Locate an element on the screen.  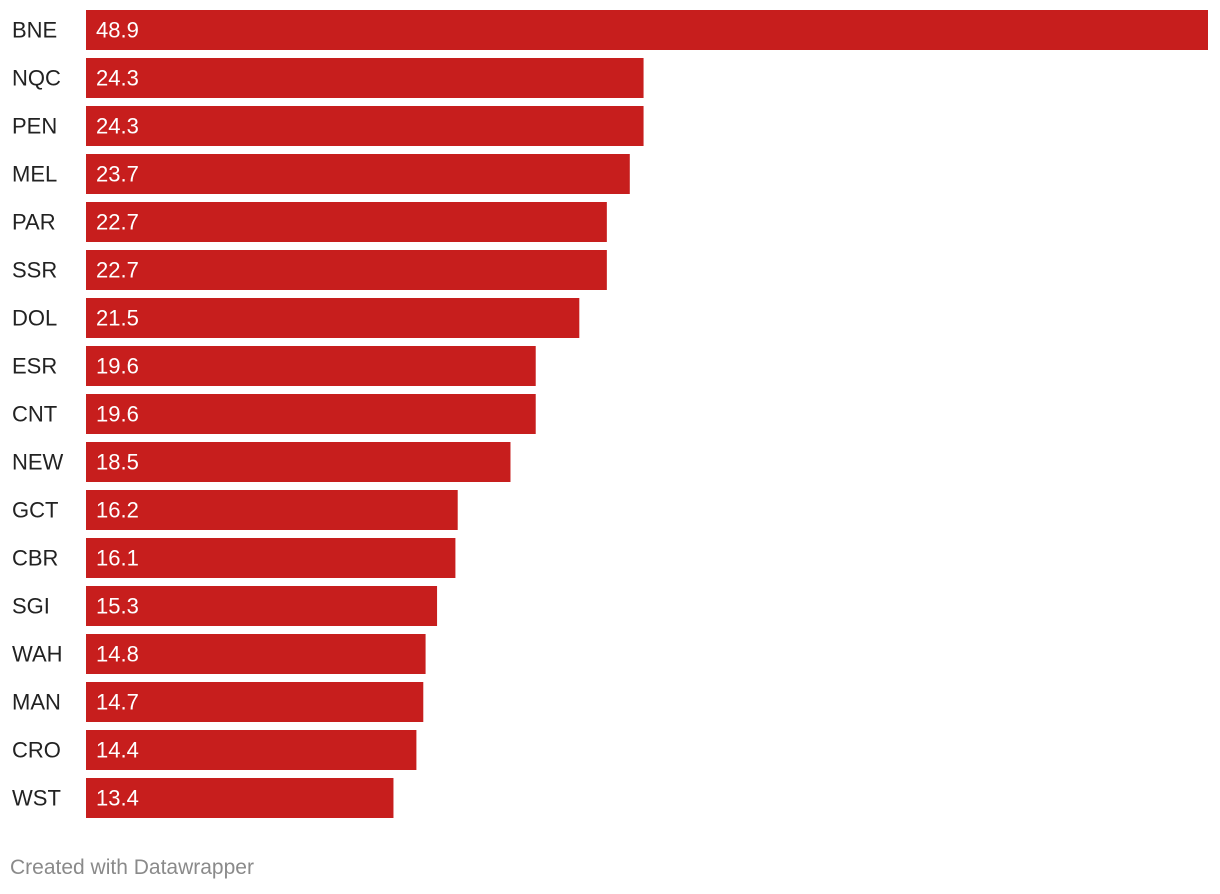
value-label-nqc: 24.3 is located at coordinates (117, 78).